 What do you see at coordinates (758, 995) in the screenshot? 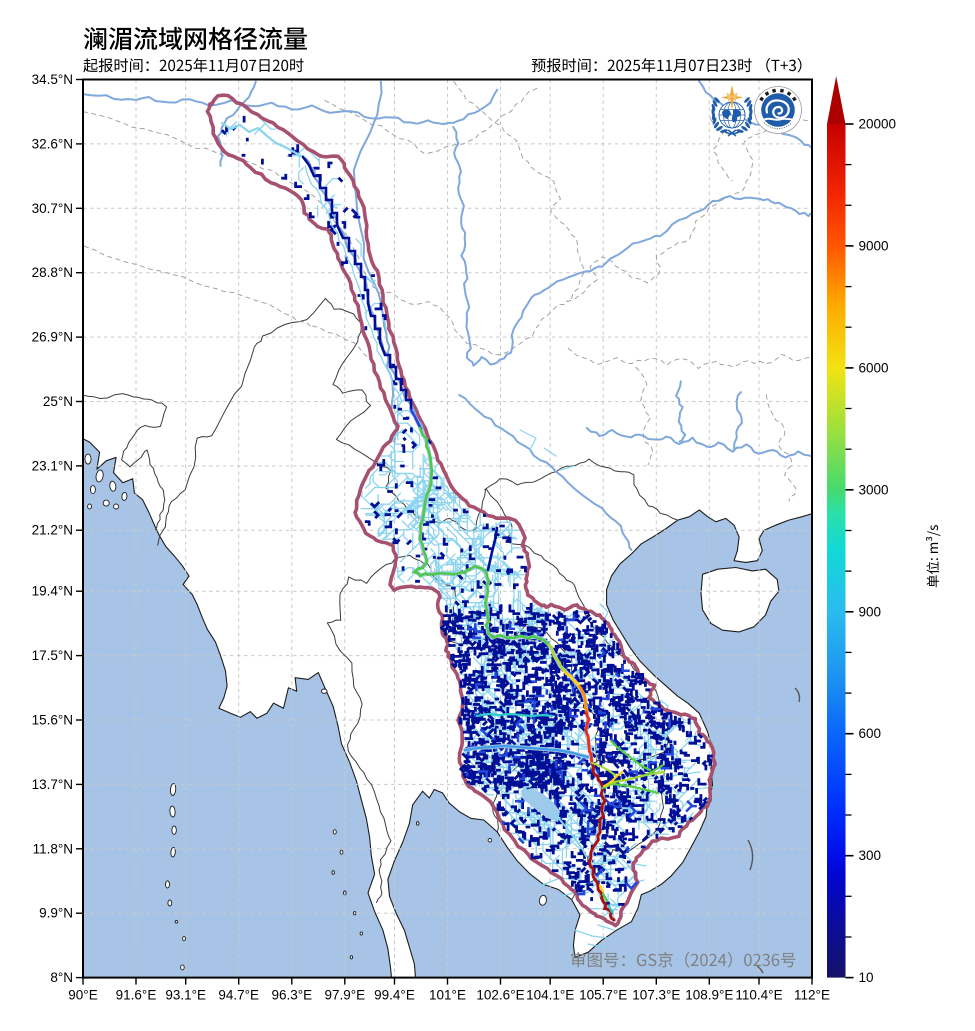
I see `svg-text: 110.4°E` at bounding box center [758, 995].